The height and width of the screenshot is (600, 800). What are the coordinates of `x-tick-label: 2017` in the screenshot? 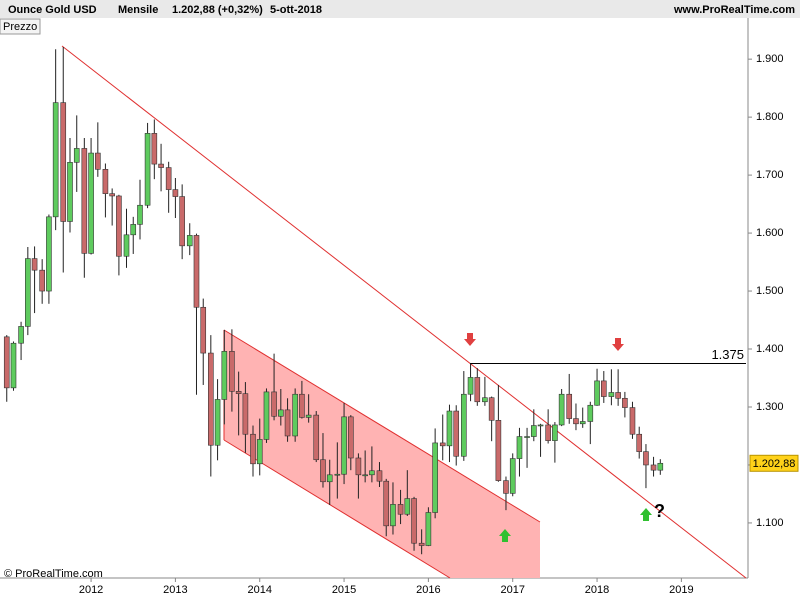 It's located at (512, 590).